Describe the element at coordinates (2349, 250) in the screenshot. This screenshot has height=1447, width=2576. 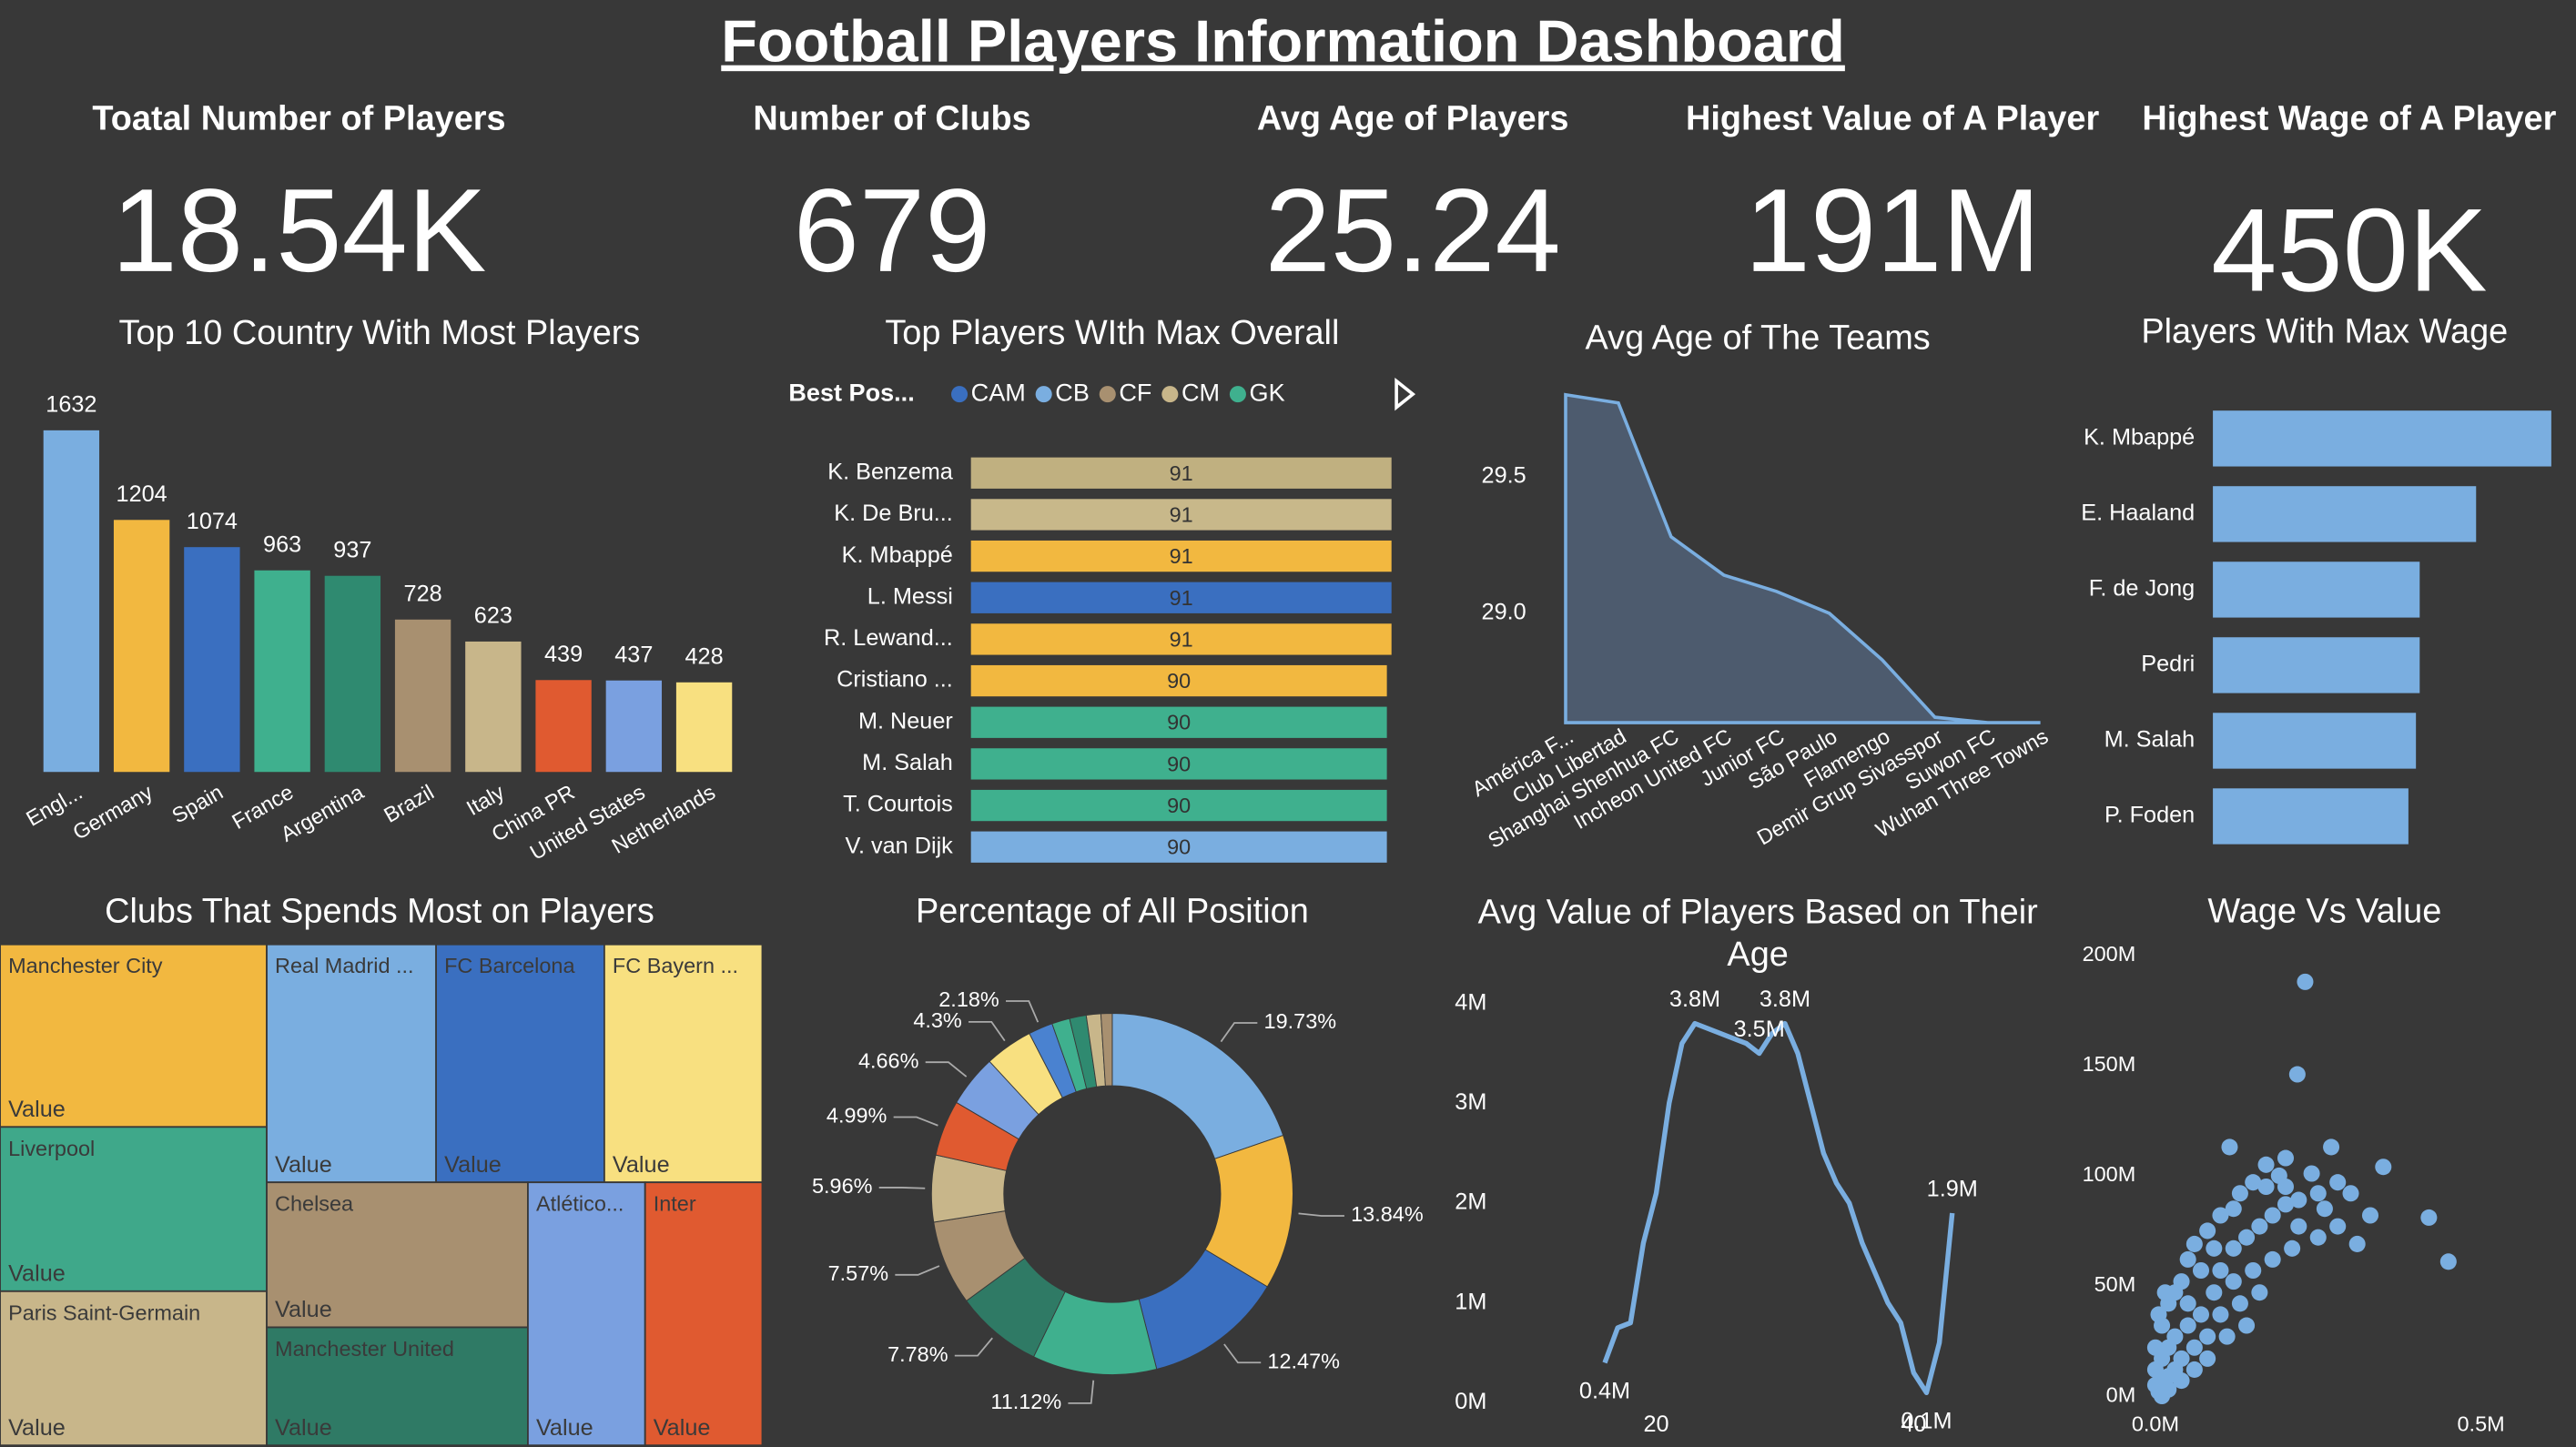
I see `kpi-value: 450K` at that location.